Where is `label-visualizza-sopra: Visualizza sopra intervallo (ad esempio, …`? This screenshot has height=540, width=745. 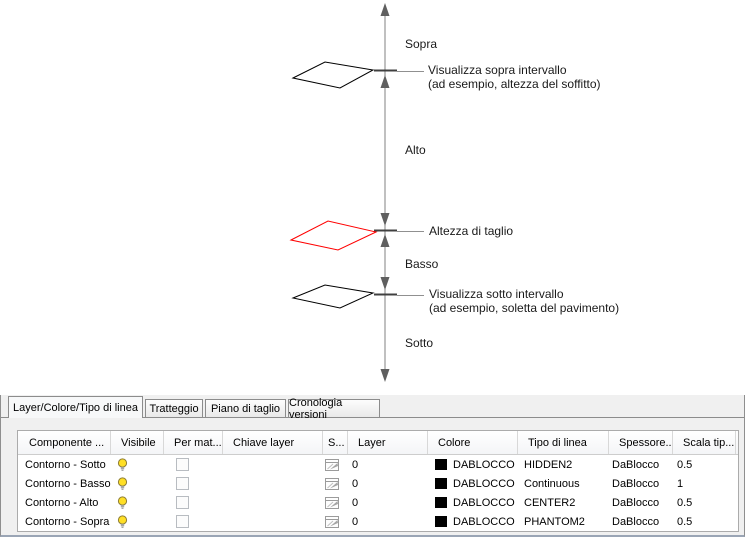 label-visualizza-sopra: Visualizza sopra intervallo (ad esempio, … is located at coordinates (514, 77).